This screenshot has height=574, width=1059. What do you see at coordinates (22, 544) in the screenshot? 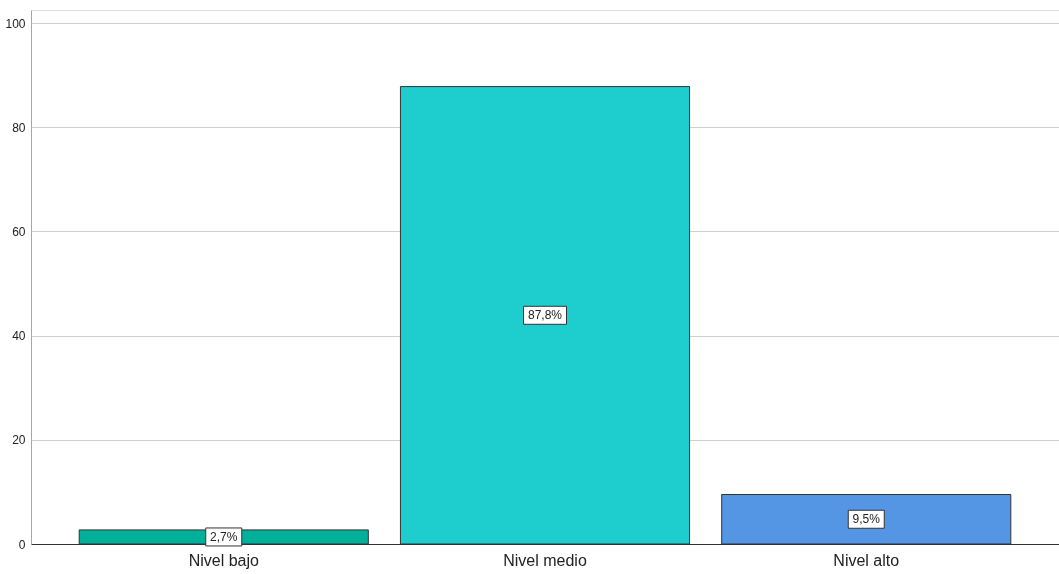
I see `y-tick-label: 0` at bounding box center [22, 544].